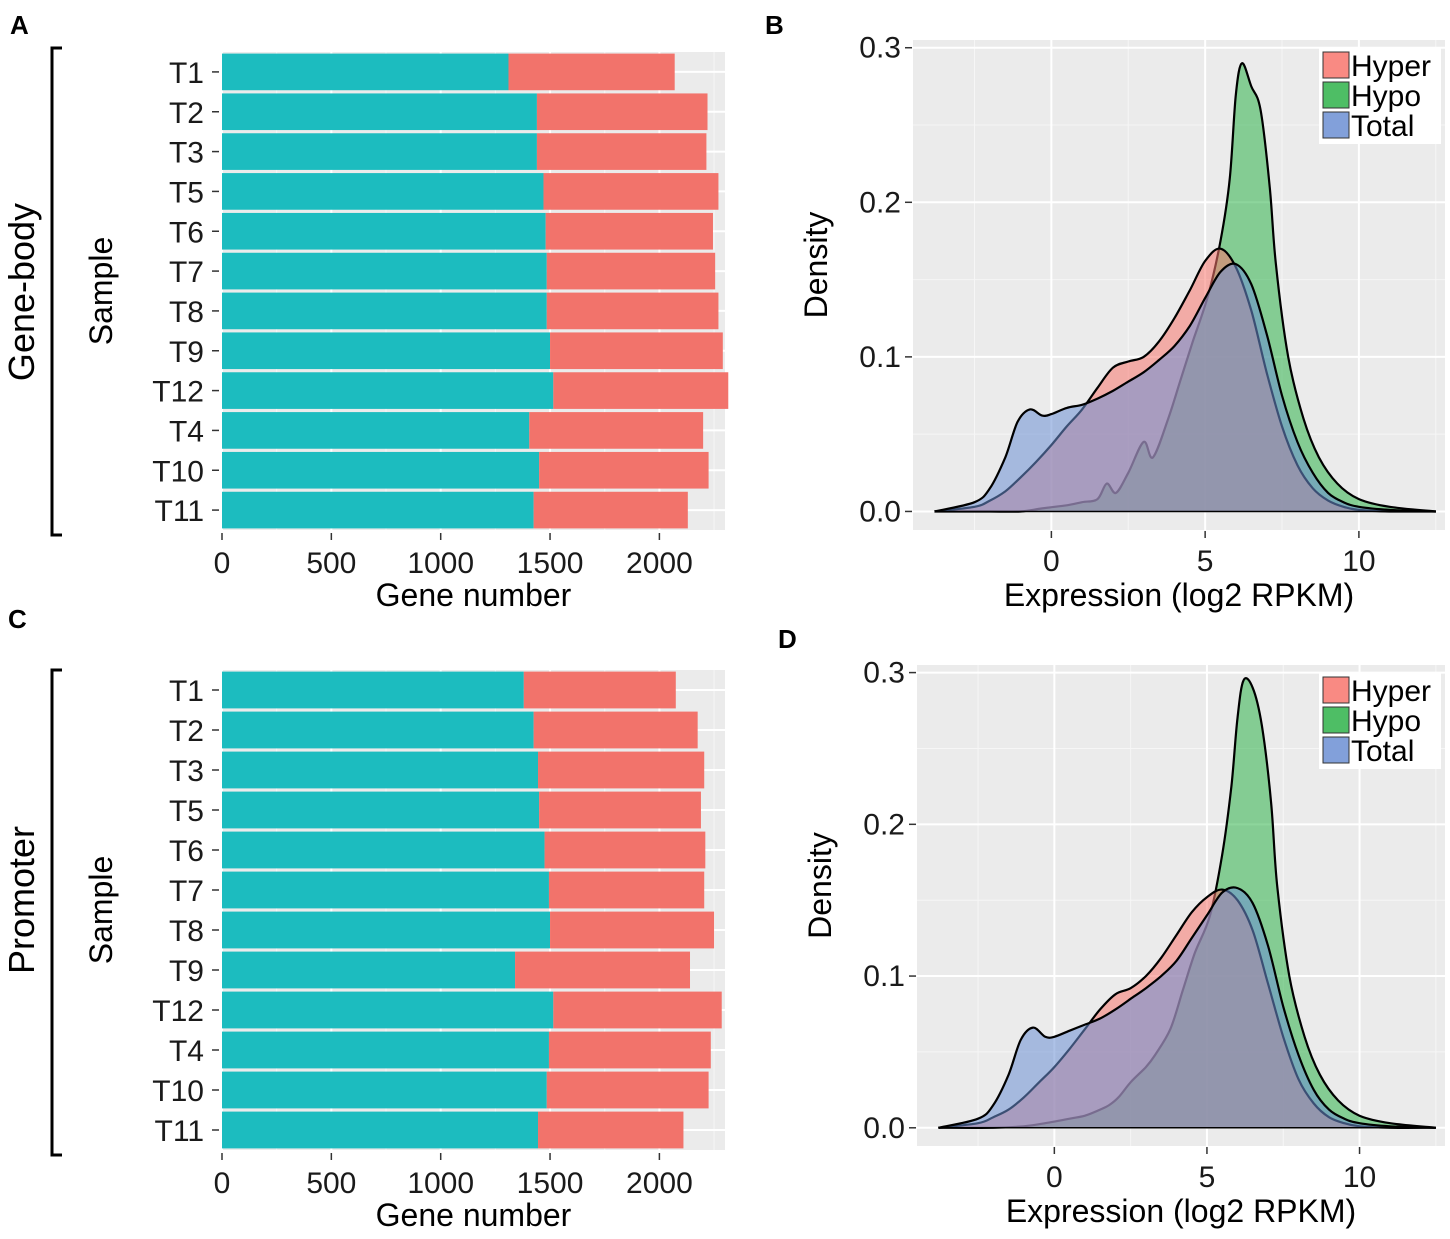  What do you see at coordinates (880, 511) in the screenshot?
I see `y-tick-label: 0.0` at bounding box center [880, 511].